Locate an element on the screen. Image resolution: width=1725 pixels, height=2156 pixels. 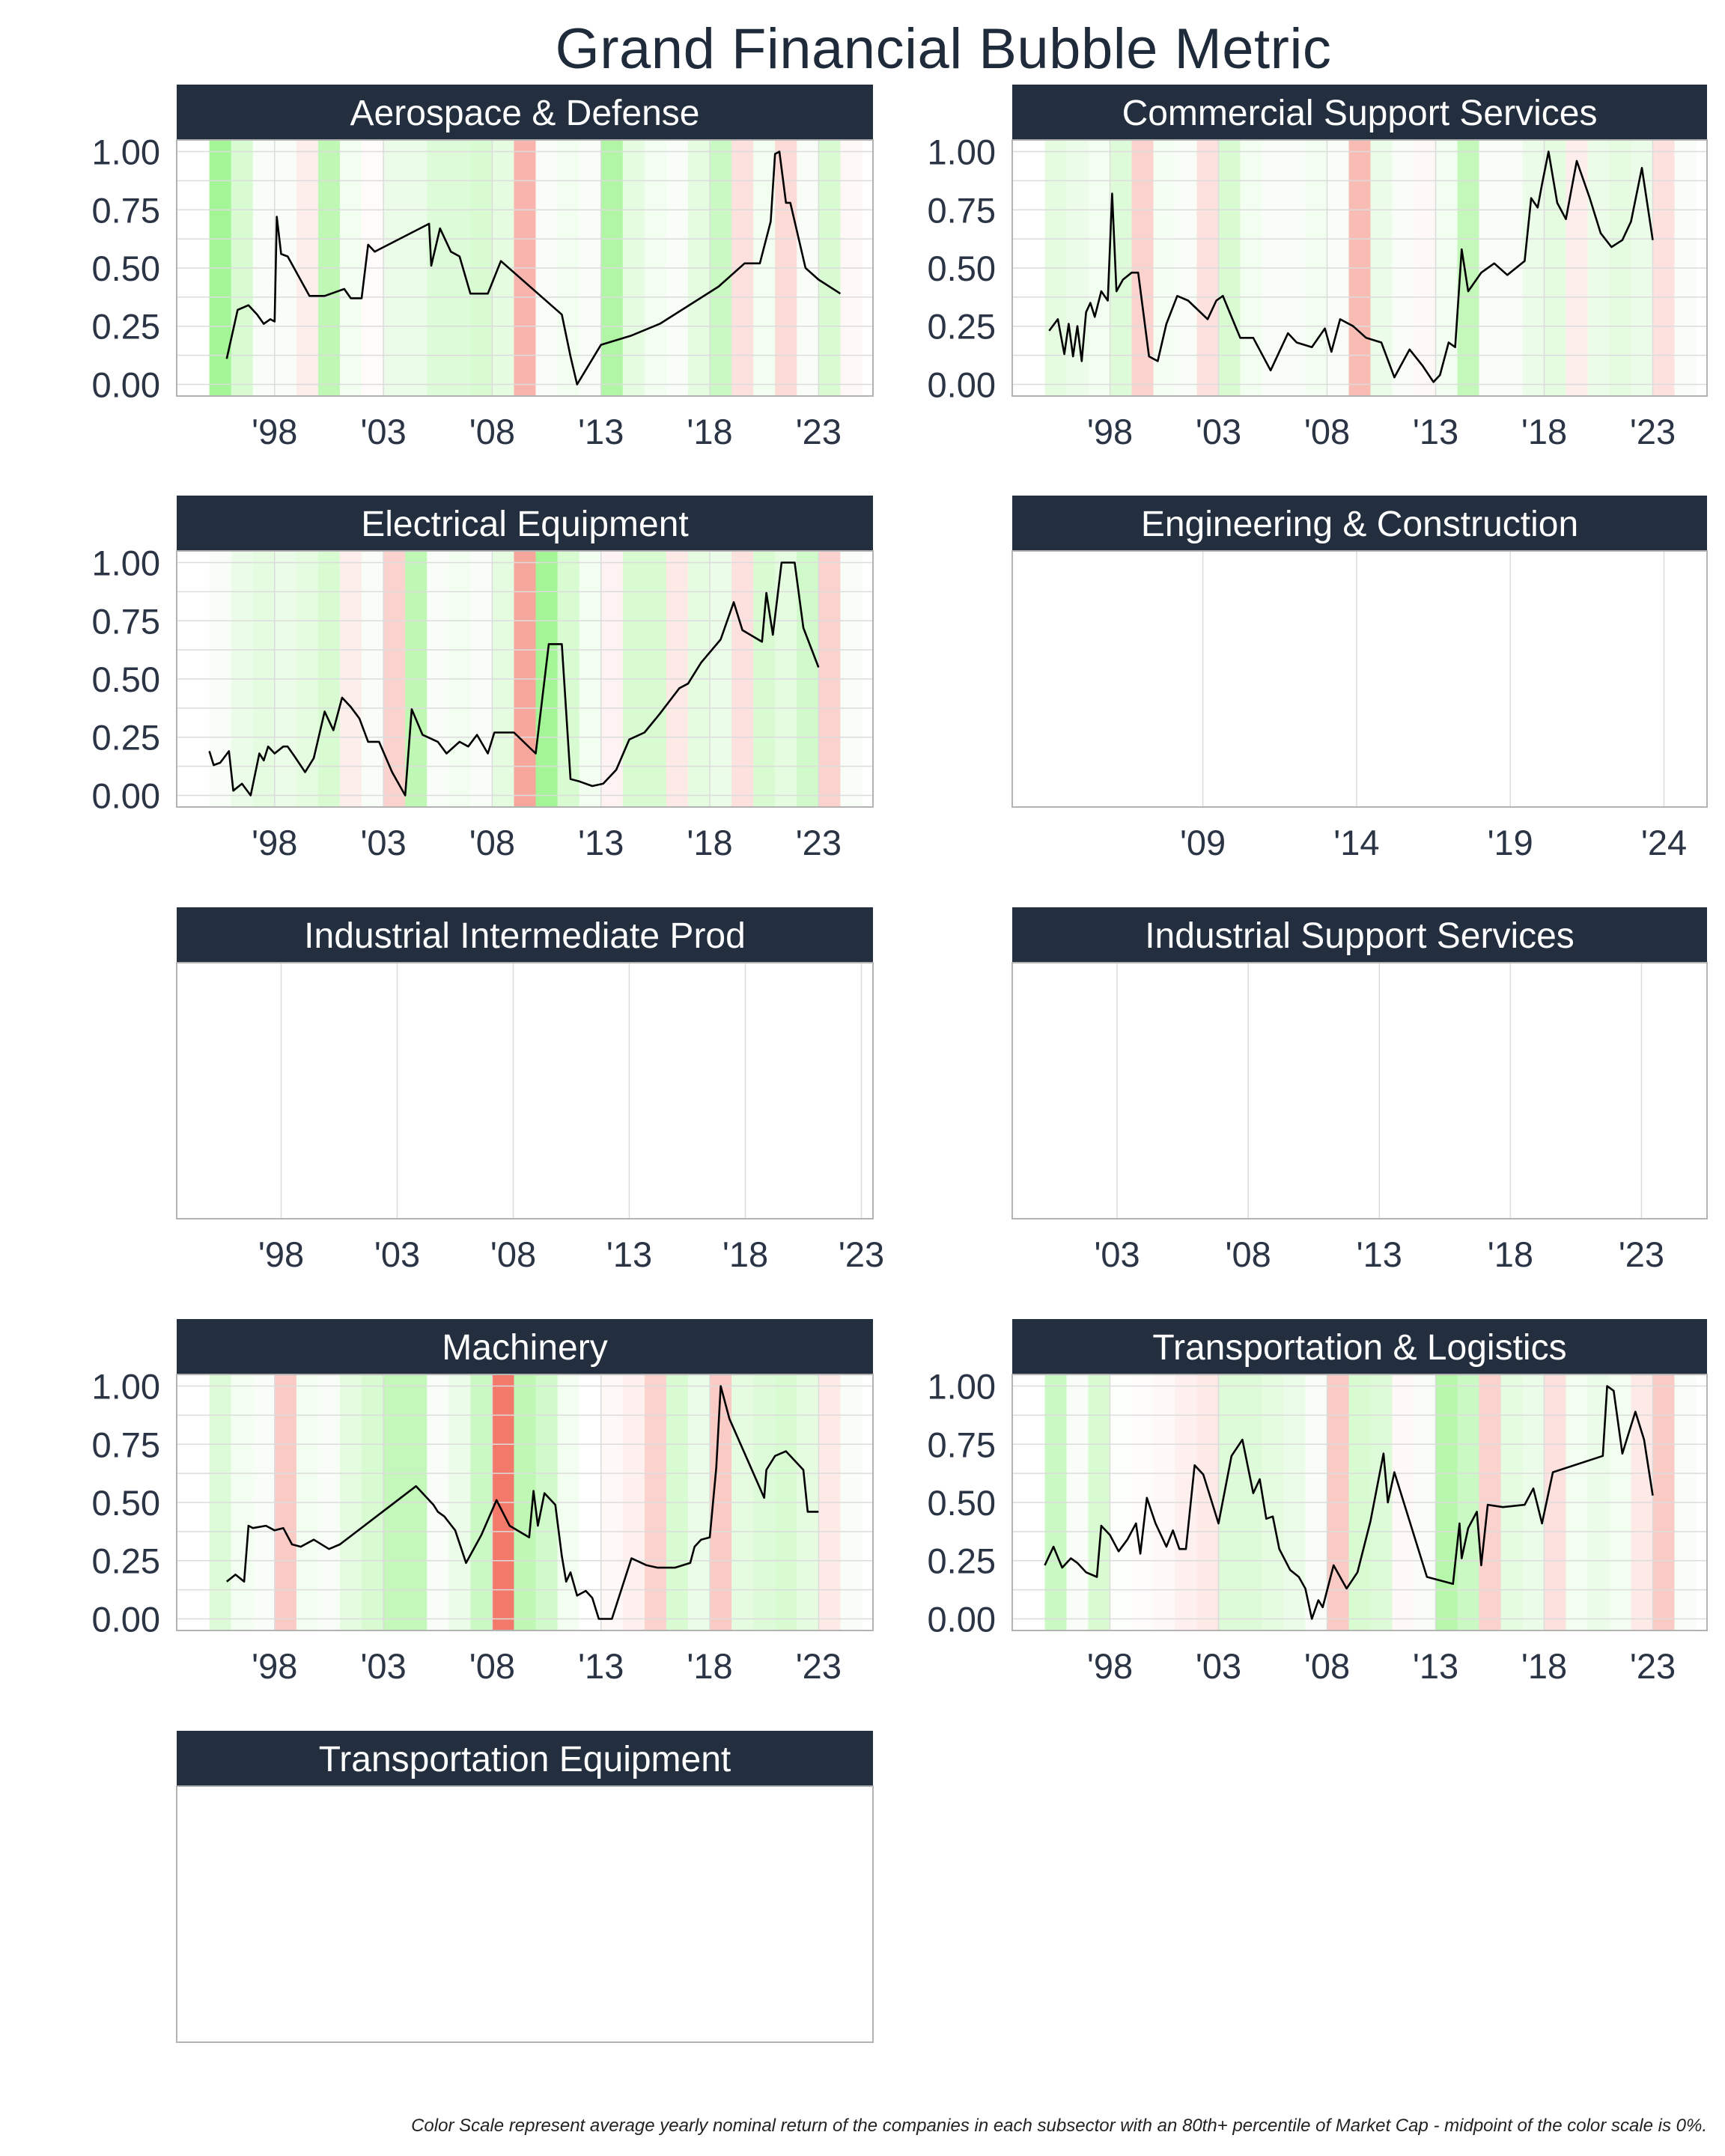
facet-title: Industrial Support Services is located at coordinates (1360, 936).